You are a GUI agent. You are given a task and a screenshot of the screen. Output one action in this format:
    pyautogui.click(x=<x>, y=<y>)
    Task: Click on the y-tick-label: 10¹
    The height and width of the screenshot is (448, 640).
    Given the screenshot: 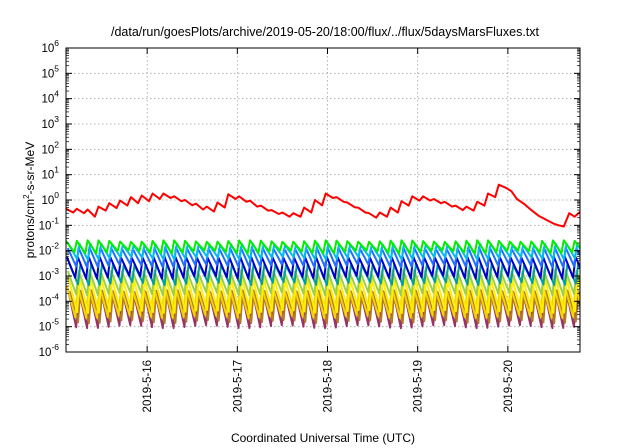 What is the action you would take?
    pyautogui.click(x=50, y=173)
    